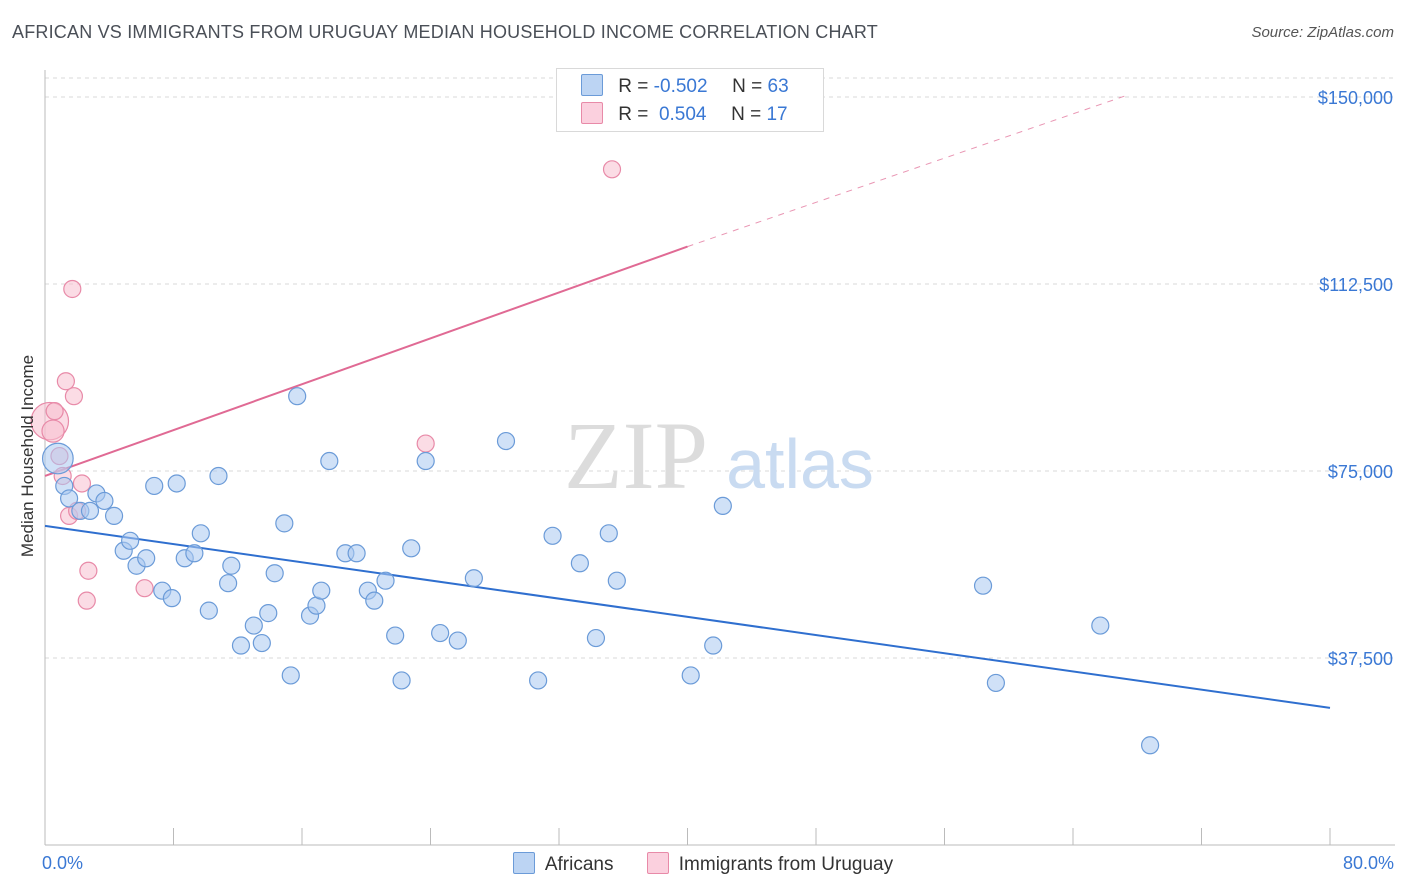 The image size is (1406, 892). Describe the element at coordinates (62, 863) in the screenshot. I see `x-tick-label: 0.0%` at that location.